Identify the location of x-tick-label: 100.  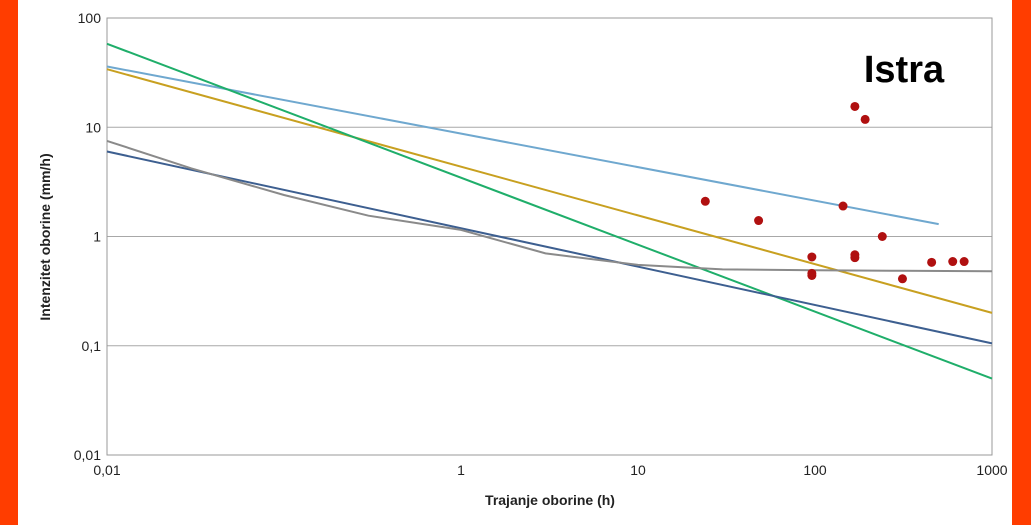
(815, 470).